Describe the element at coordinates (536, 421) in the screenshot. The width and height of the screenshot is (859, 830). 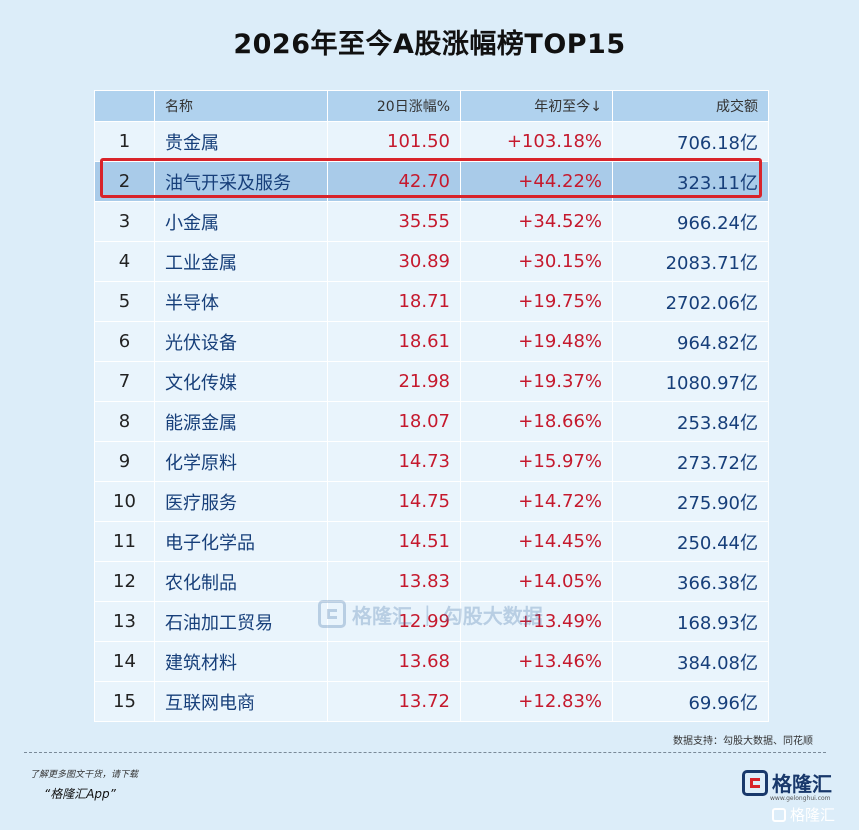
I see `cell-ytd: +18.66%` at that location.